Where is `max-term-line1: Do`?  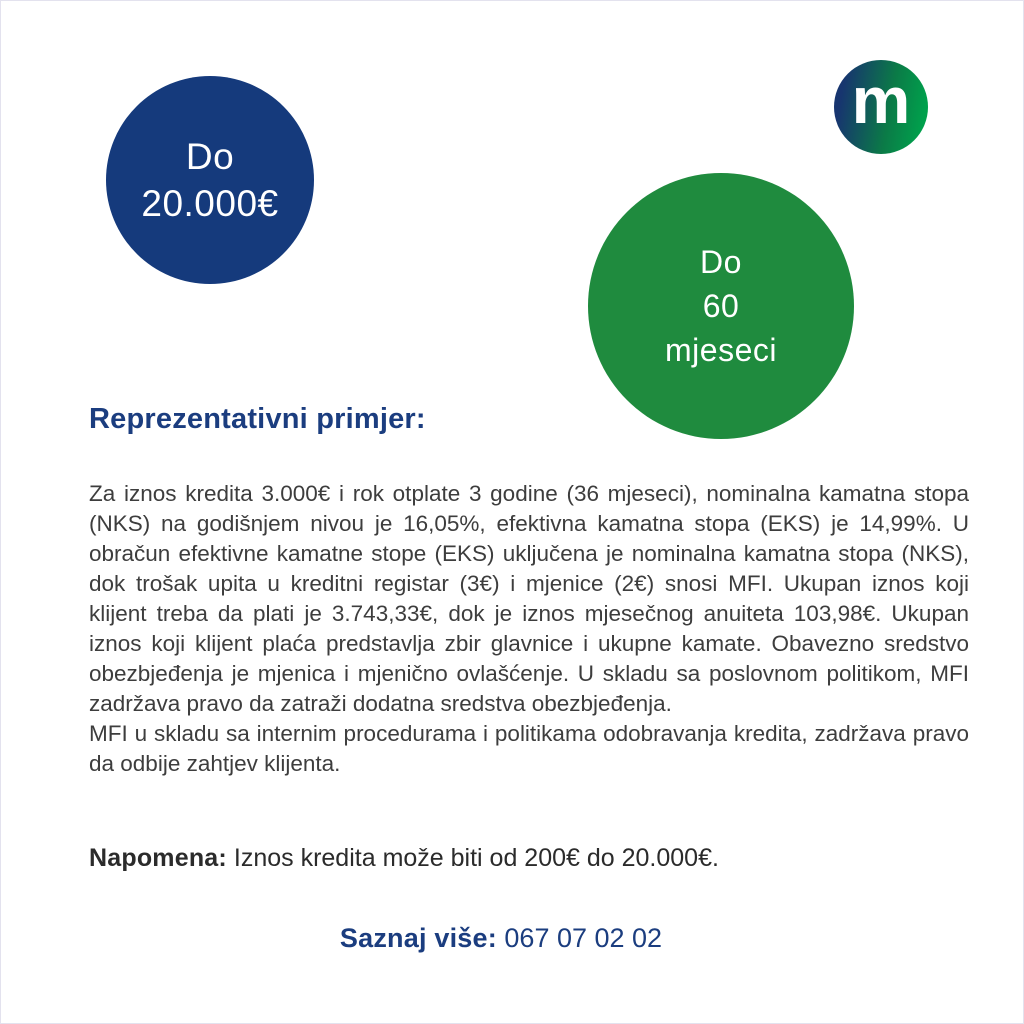 max-term-line1: Do is located at coordinates (721, 262).